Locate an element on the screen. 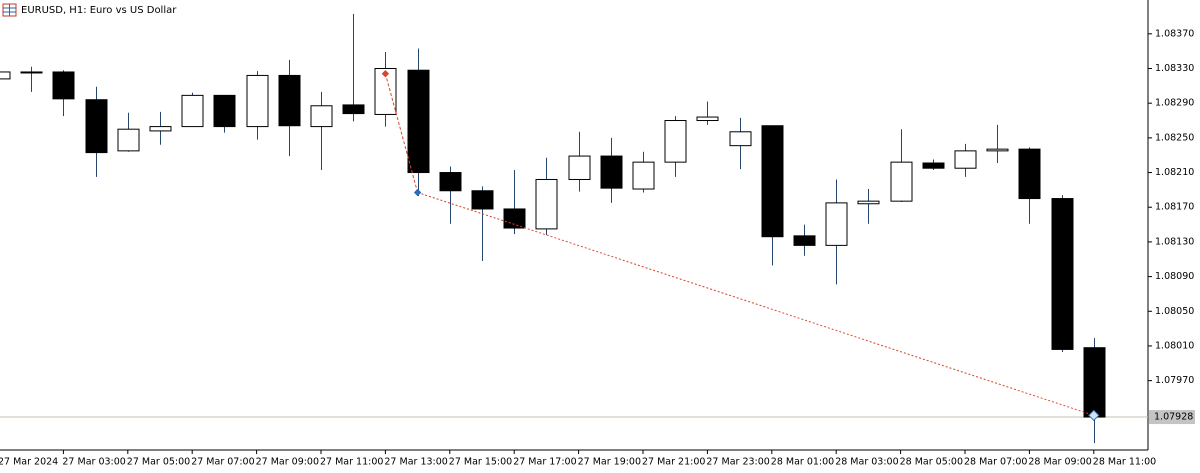 The image size is (1200, 473). x-tick-label: 27 Mar 07:00 is located at coordinates (222, 462).